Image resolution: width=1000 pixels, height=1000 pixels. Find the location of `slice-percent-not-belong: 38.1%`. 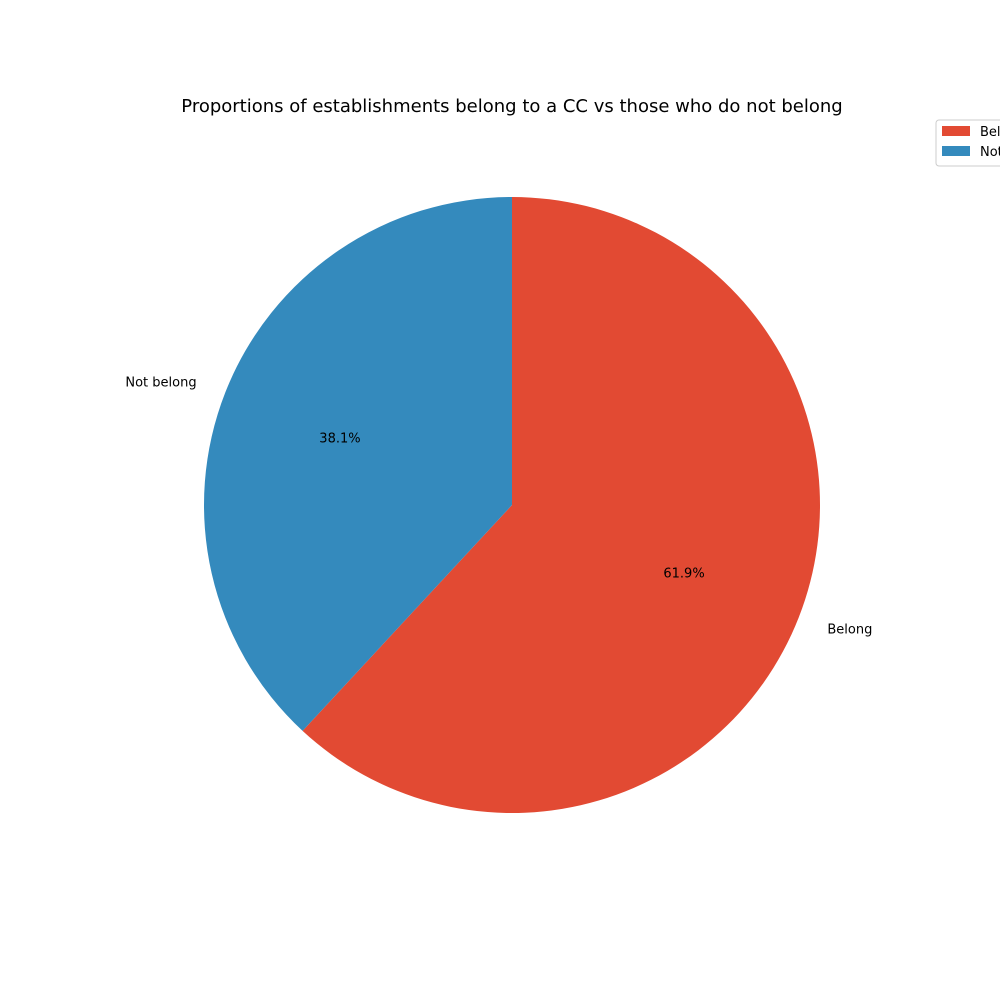

slice-percent-not-belong: 38.1% is located at coordinates (339, 439).